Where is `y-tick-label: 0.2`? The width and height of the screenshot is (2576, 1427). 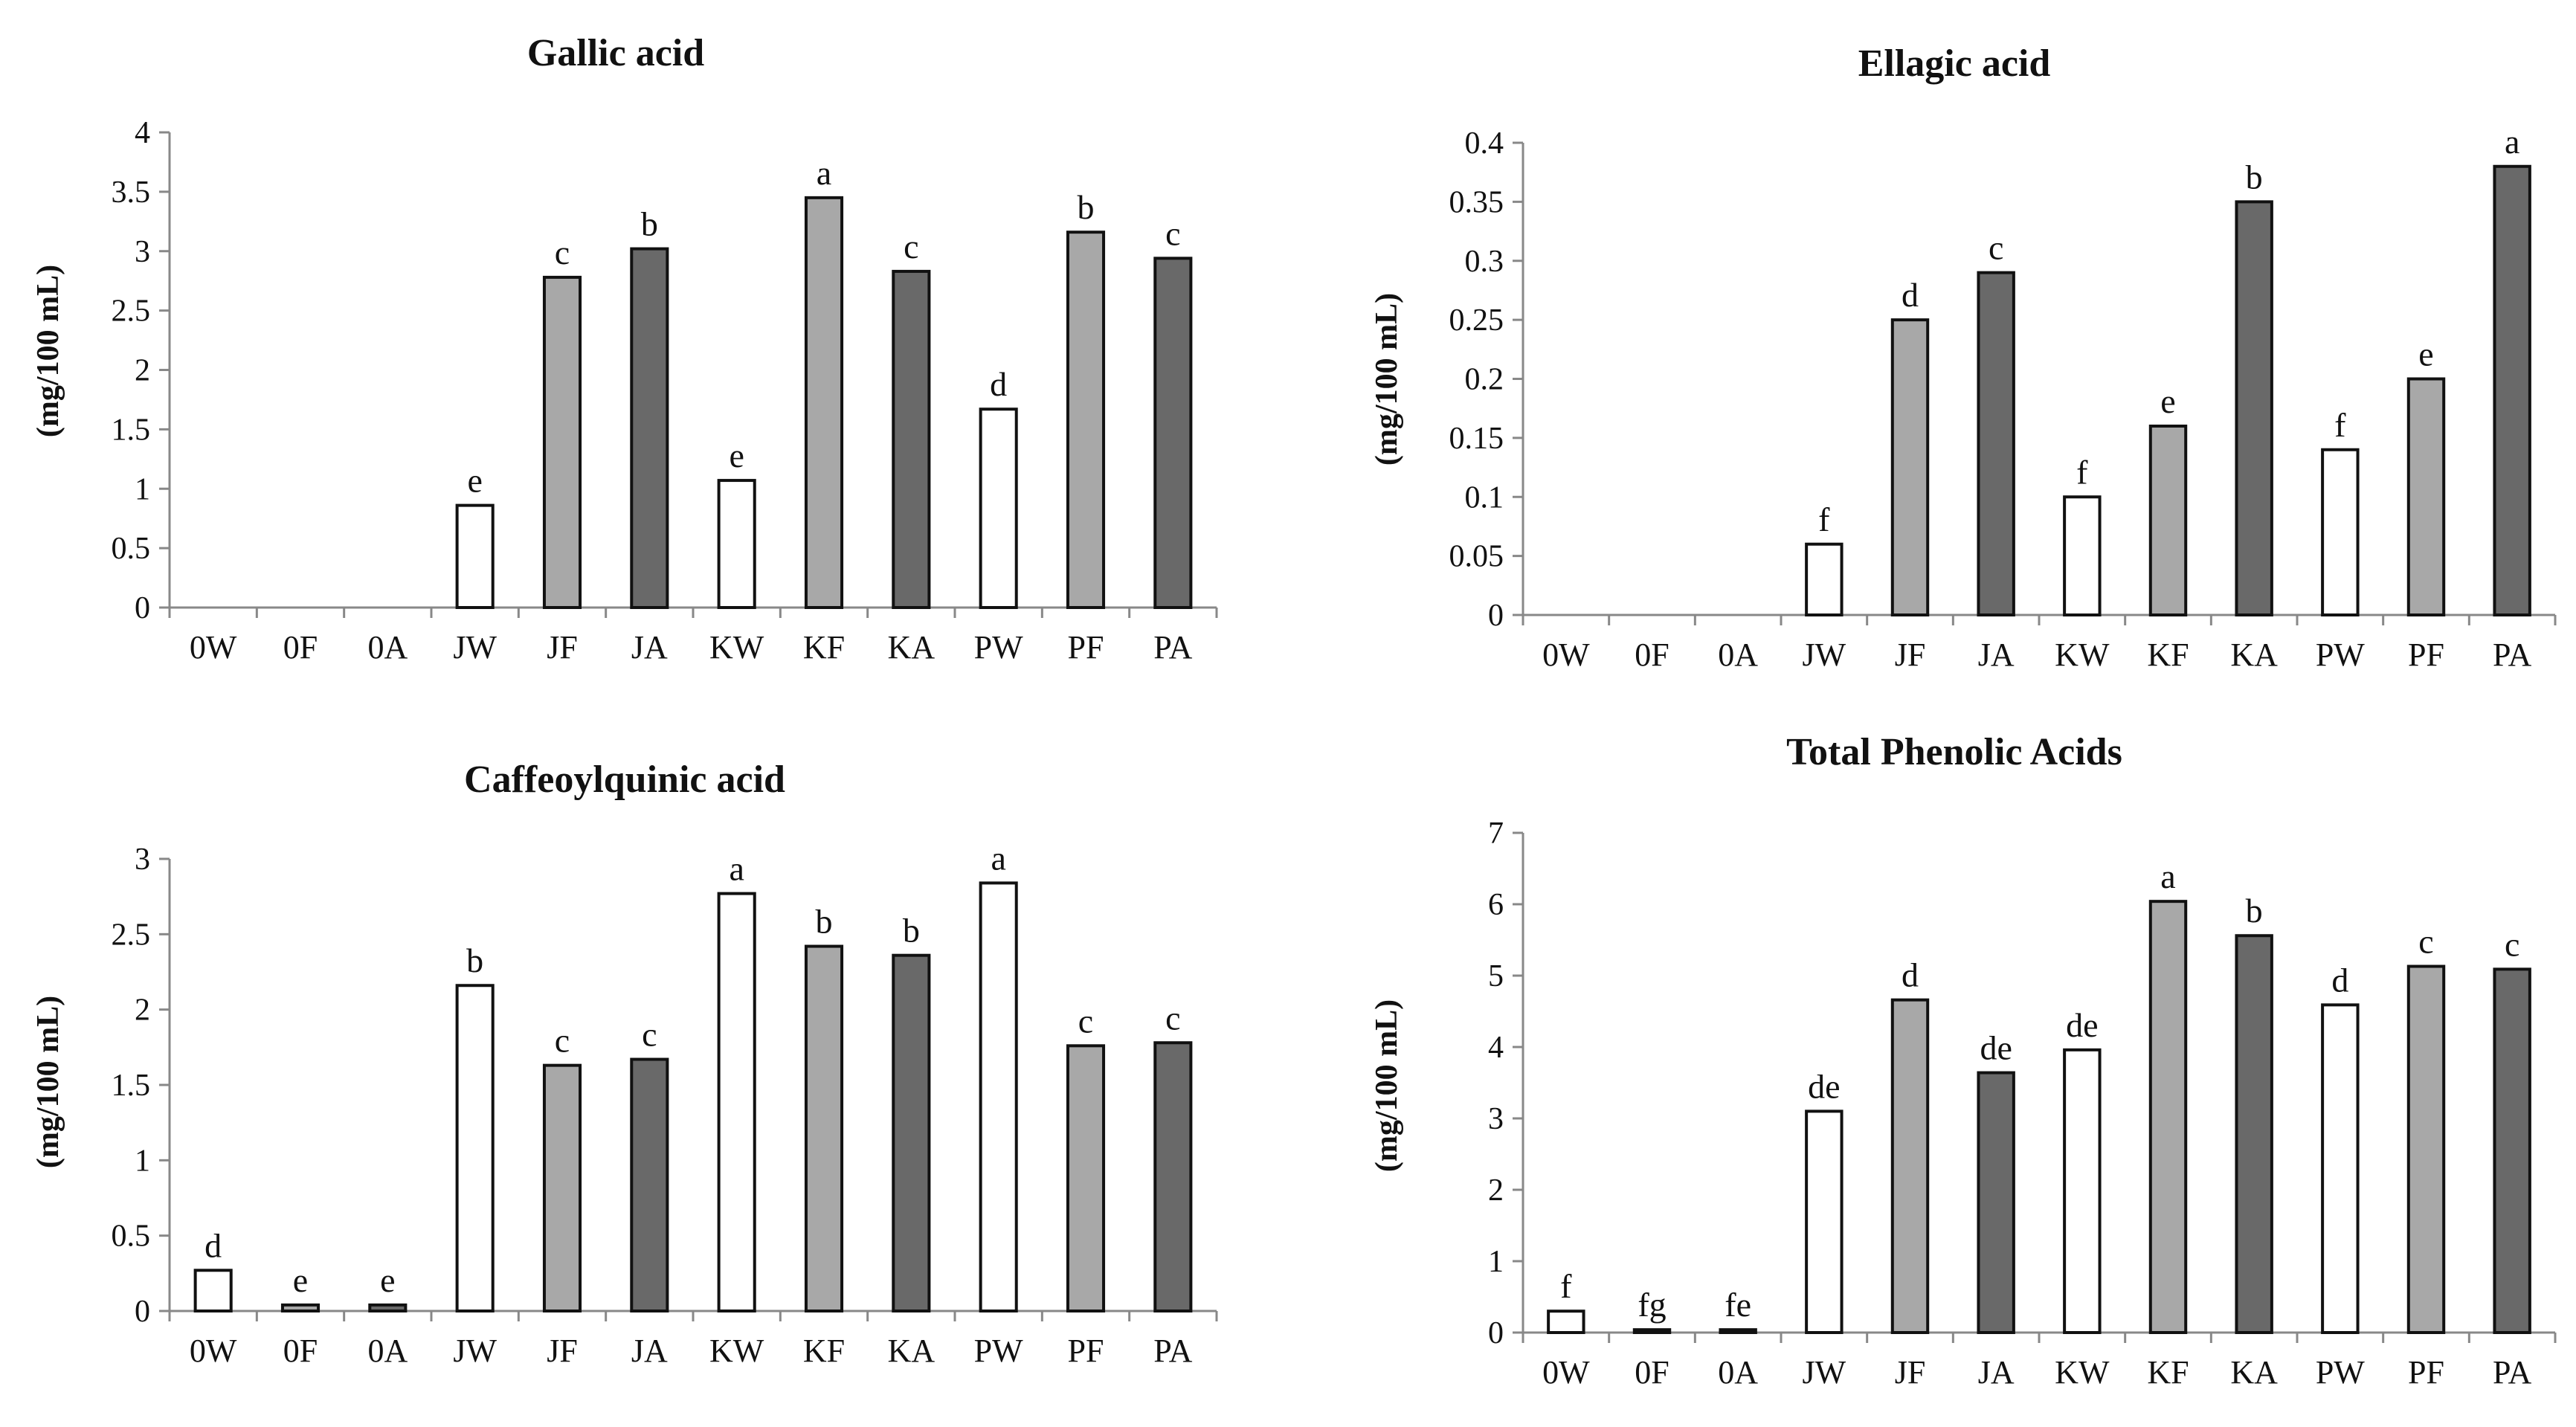 y-tick-label: 0.2 is located at coordinates (1484, 380).